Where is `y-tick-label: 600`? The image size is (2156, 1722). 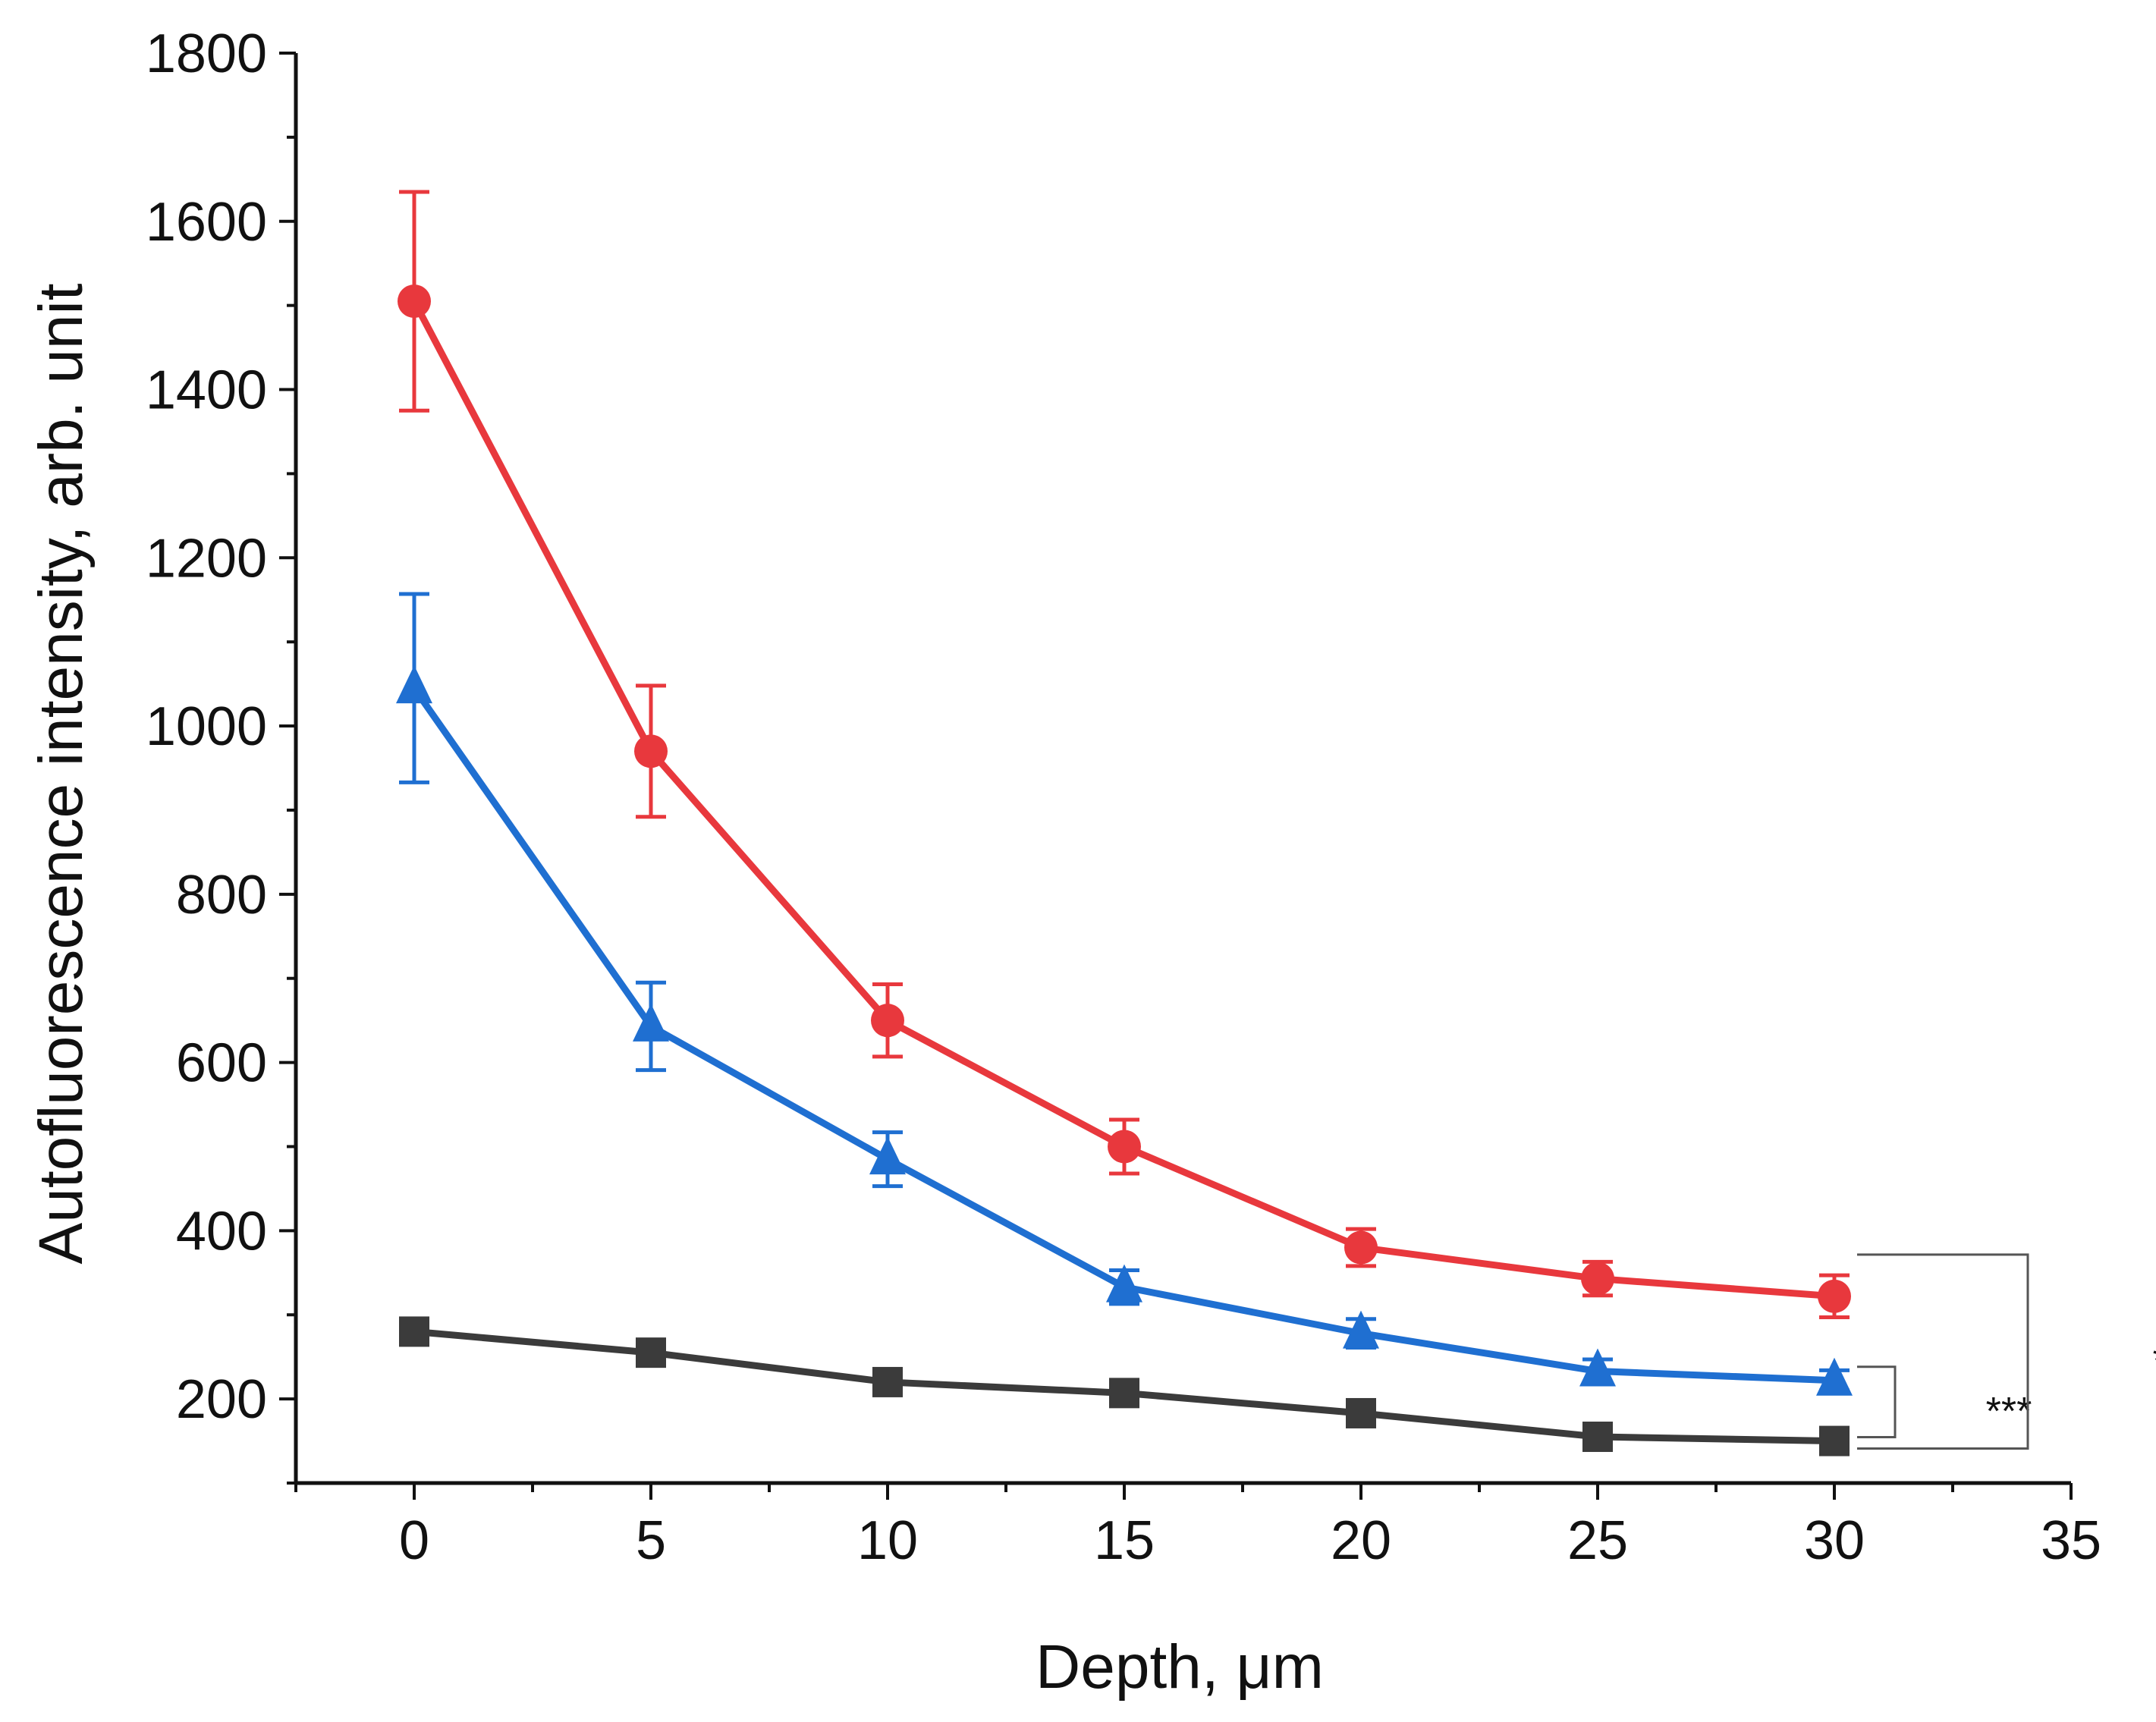 y-tick-label: 600 is located at coordinates (221, 1063).